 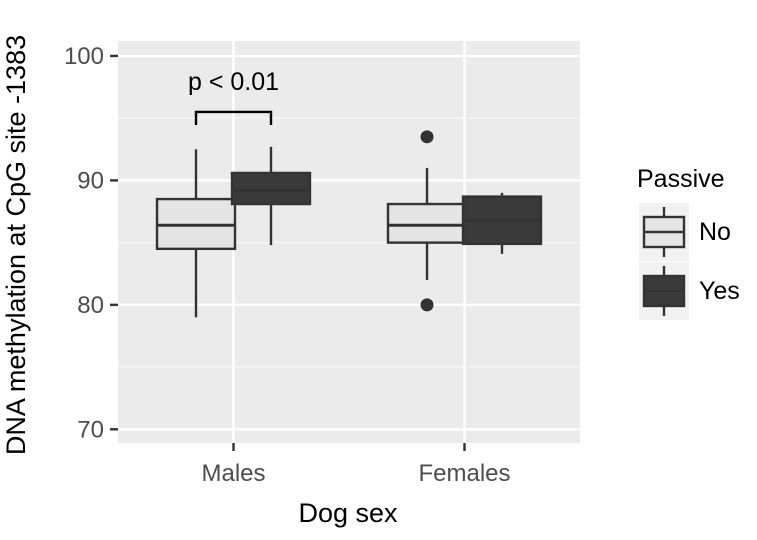 I want to click on legend-key-yes, so click(x=664, y=291).